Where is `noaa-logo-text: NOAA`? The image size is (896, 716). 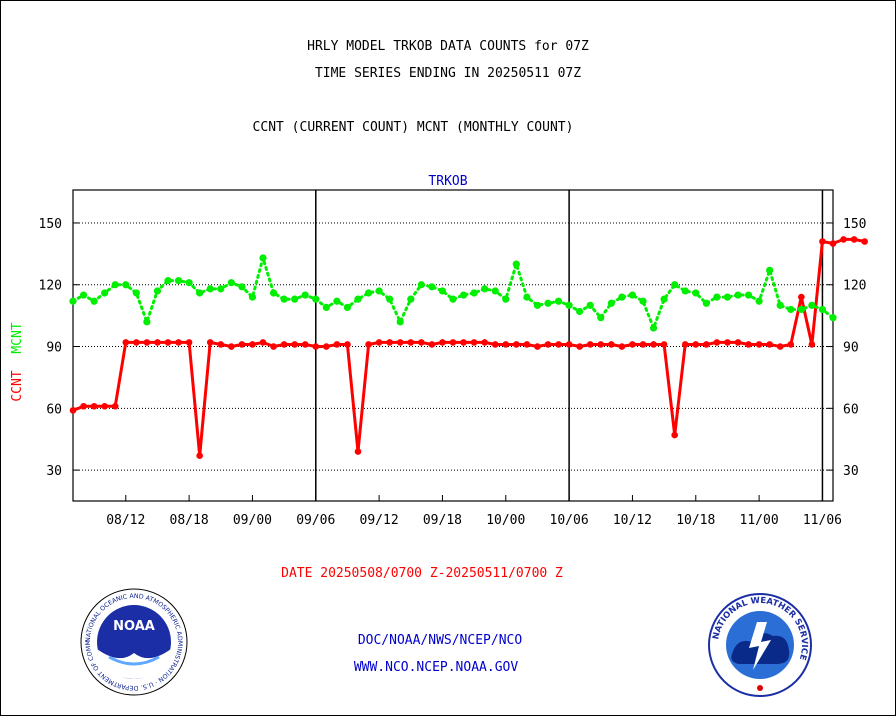 noaa-logo-text: NOAA is located at coordinates (134, 626).